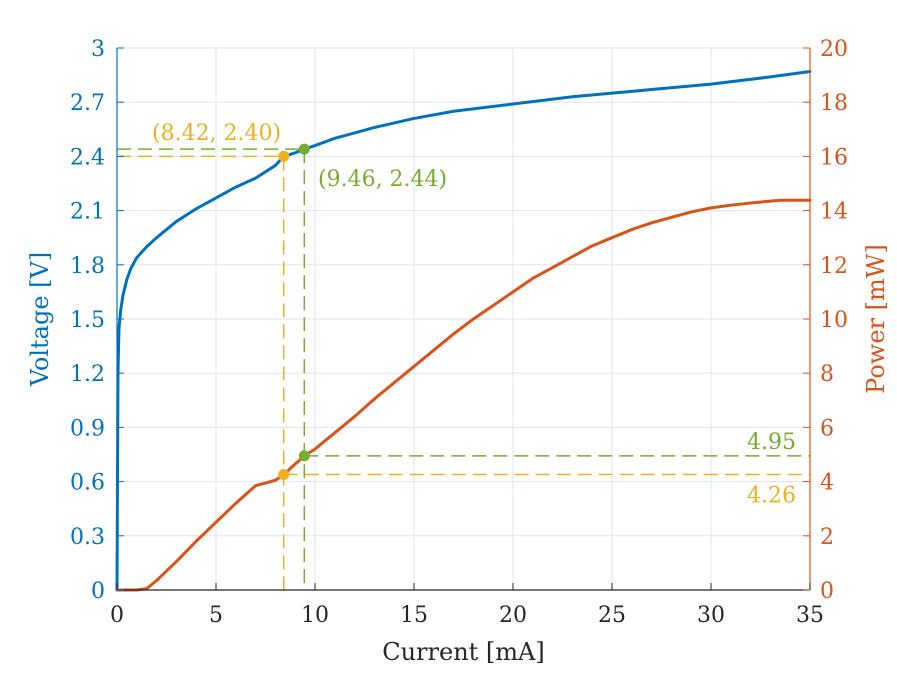 This screenshot has width=897, height=673. I want to click on right-y-axis-label: Power [mW], so click(876, 319).